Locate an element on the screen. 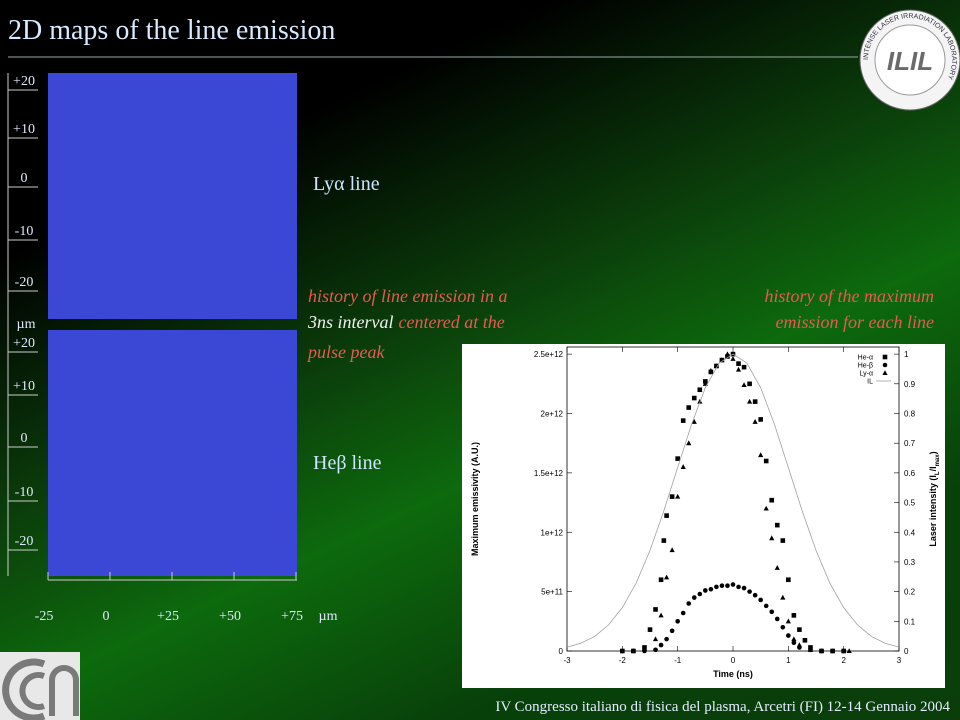  note-text: history of line emission in a is located at coordinates (408, 296).